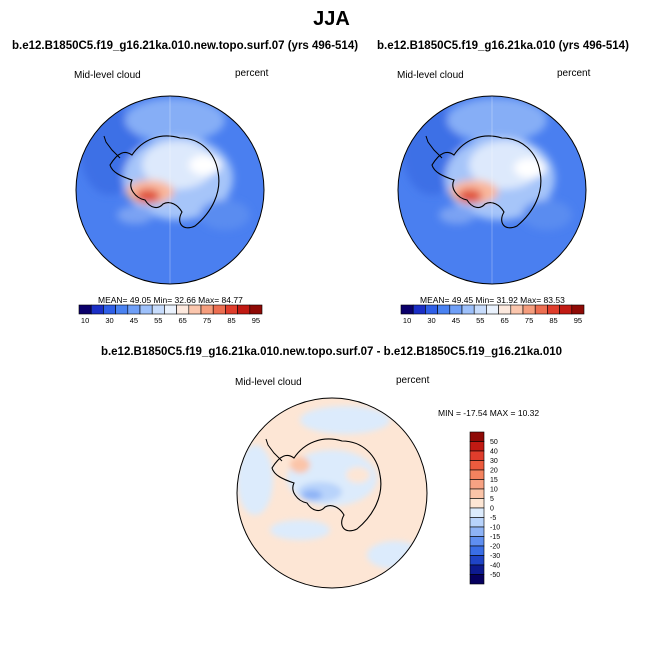  Describe the element at coordinates (170, 300) in the screenshot. I see `panel1-stats: MEAN= 49.05 Min= 32.66 Max= 84.77` at that location.